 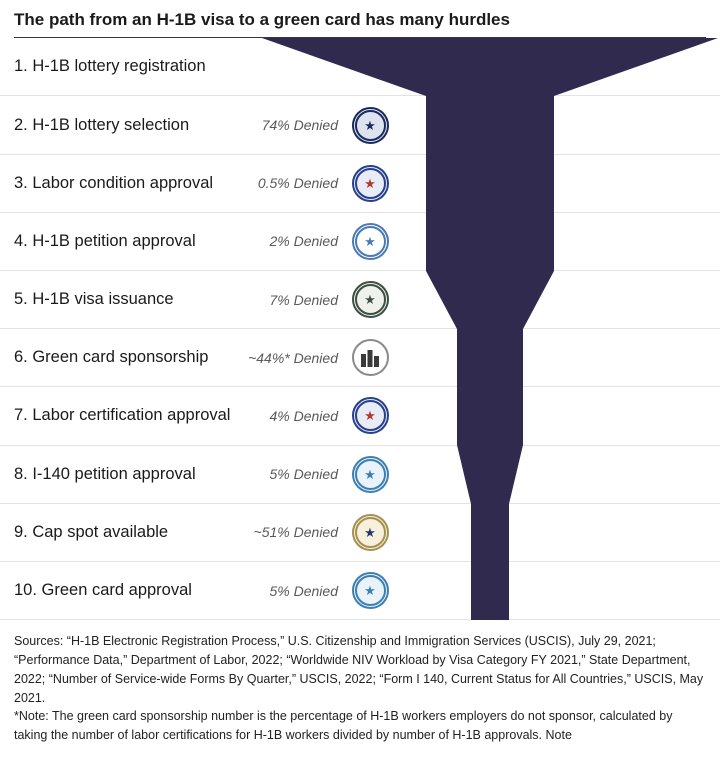 I want to click on funnel-step-row: 4. H-1B petition approval 2% Denied, so click(x=360, y=242).